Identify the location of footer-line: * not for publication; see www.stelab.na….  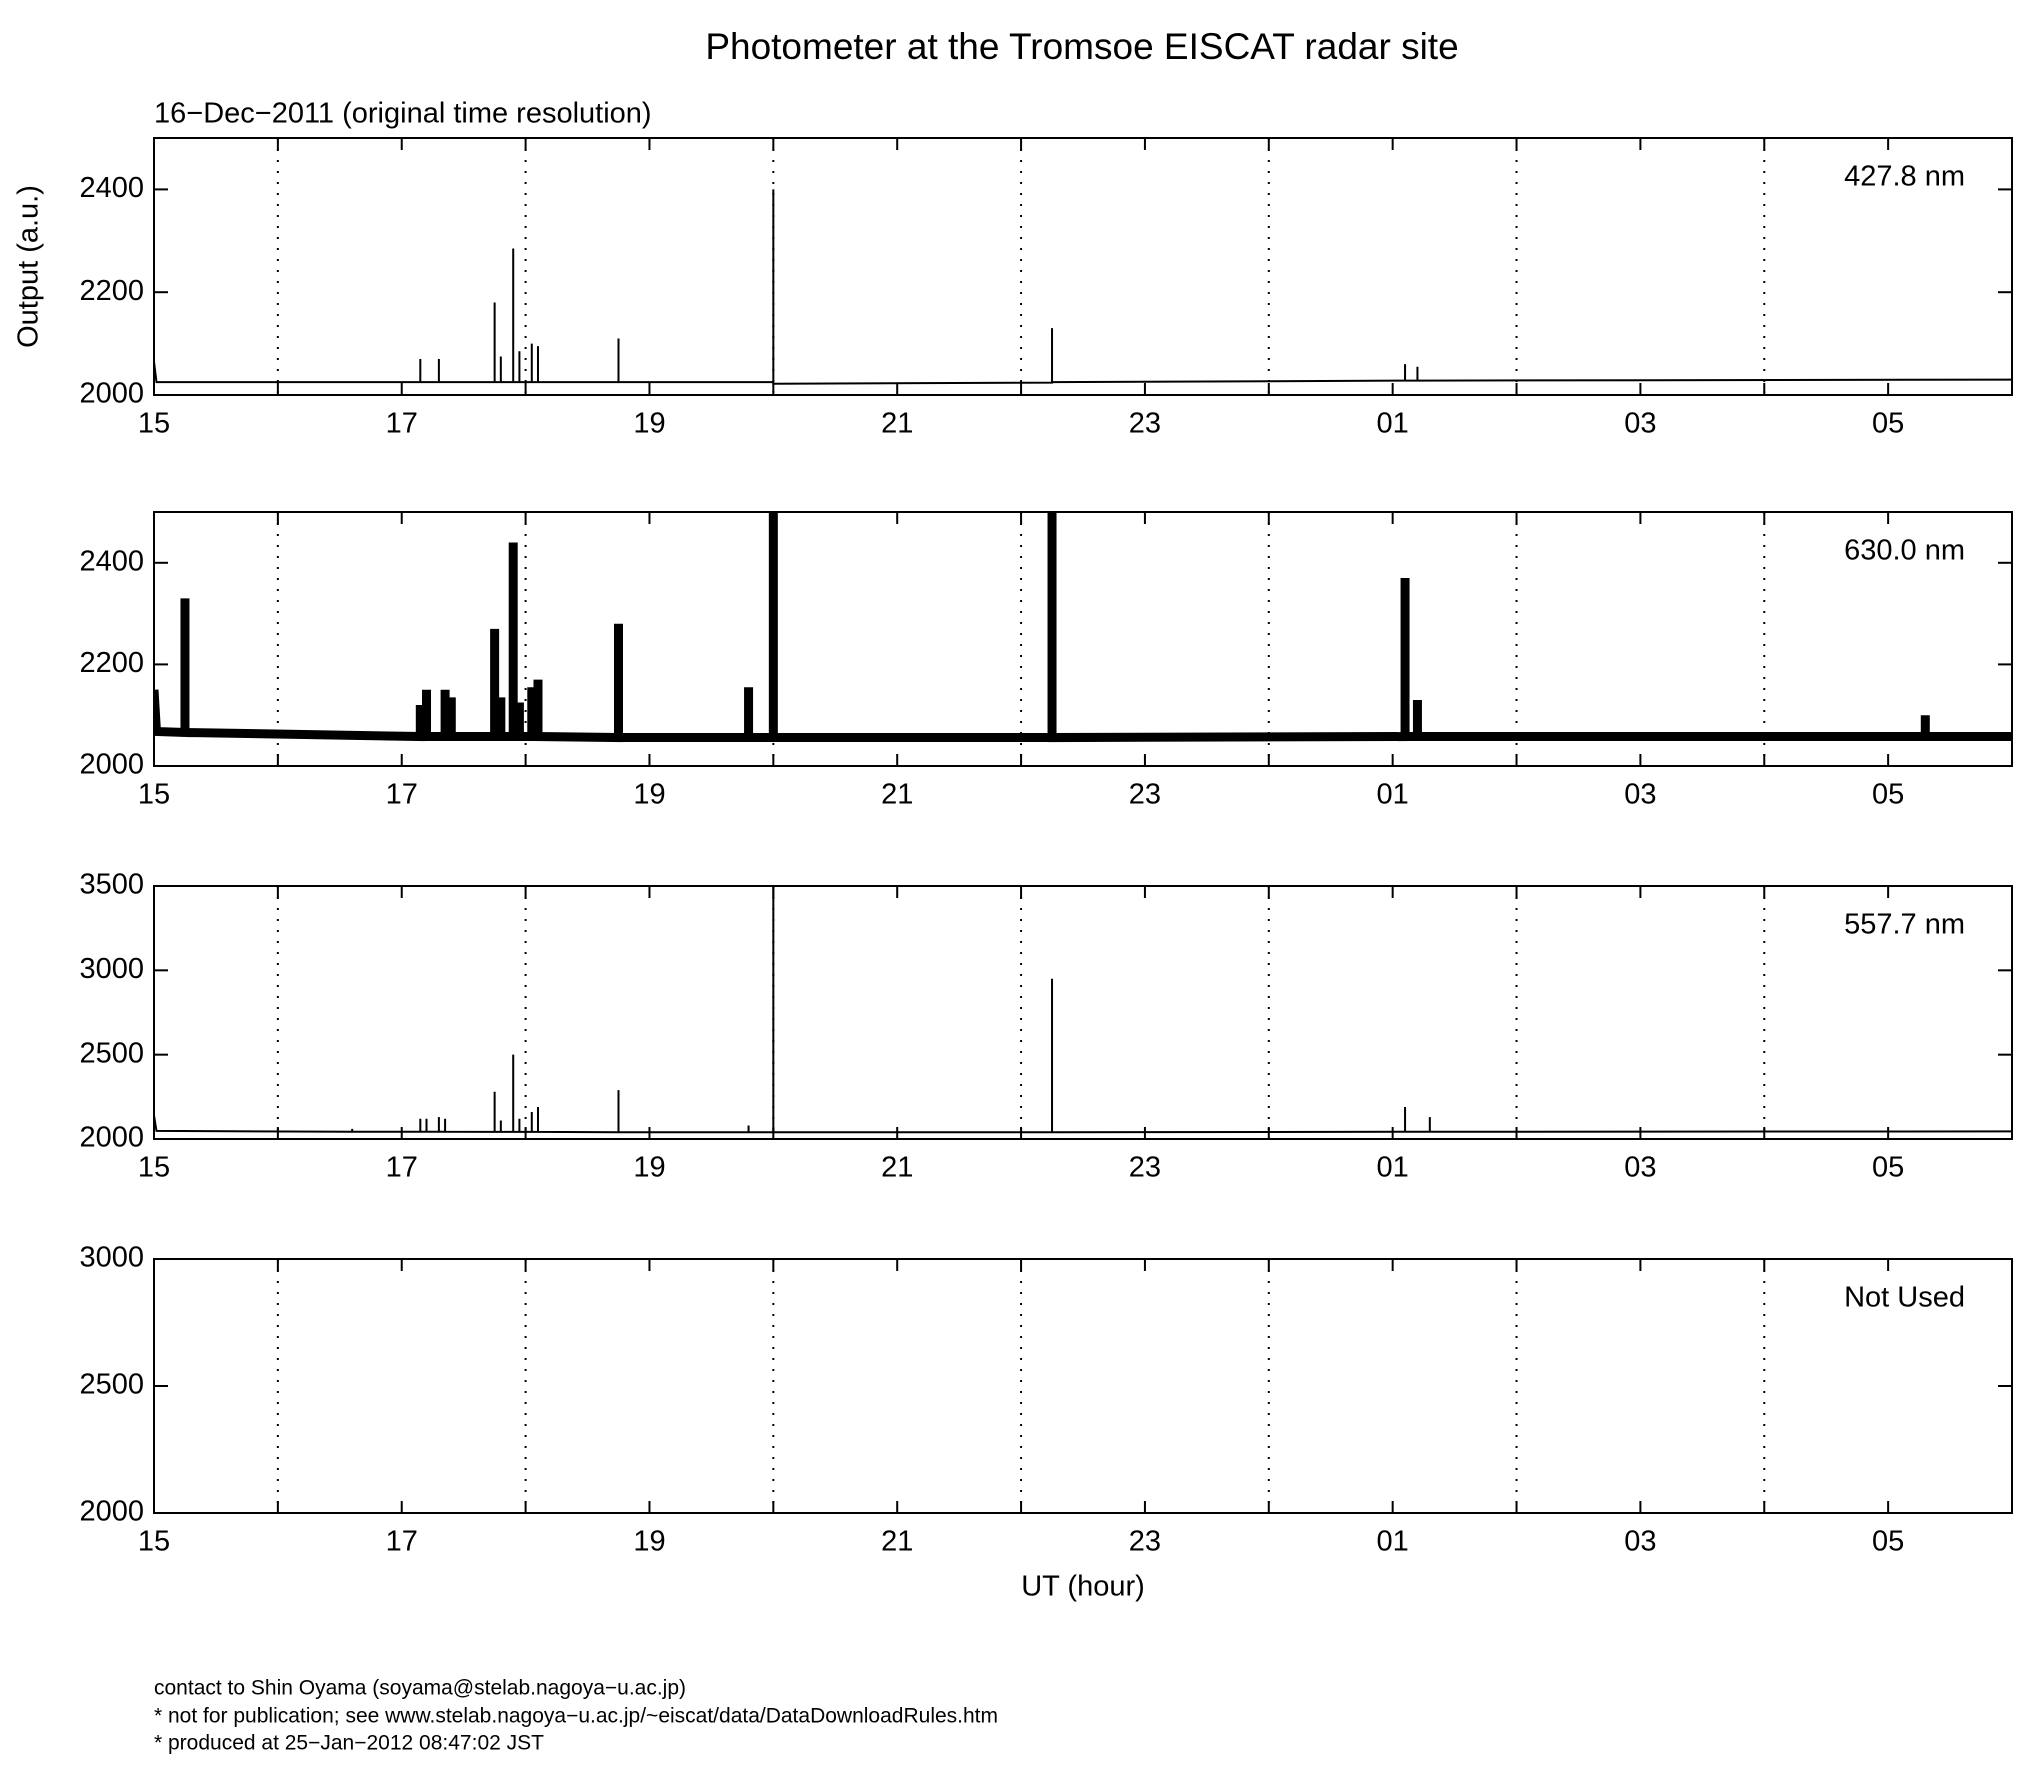
(576, 1716).